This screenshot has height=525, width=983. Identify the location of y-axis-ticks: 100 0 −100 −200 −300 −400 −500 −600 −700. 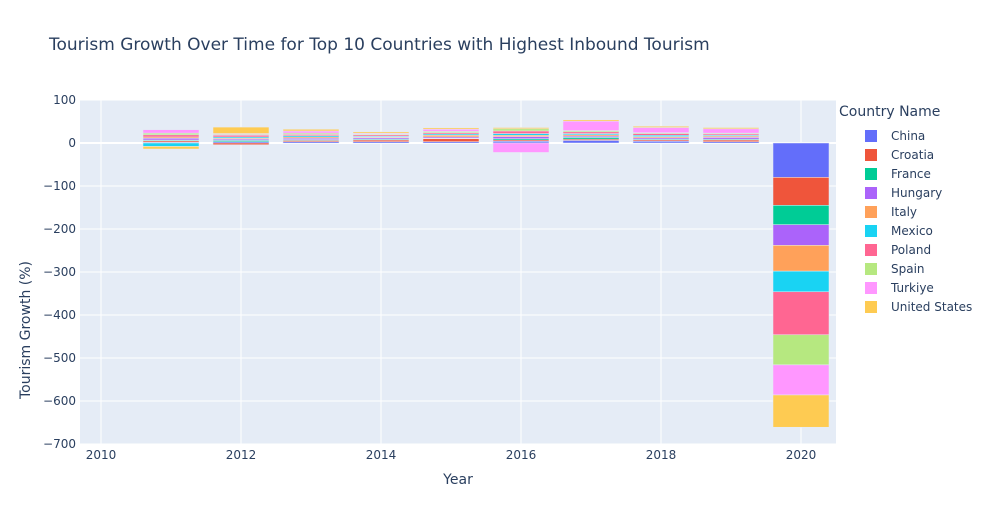
(59, 272).